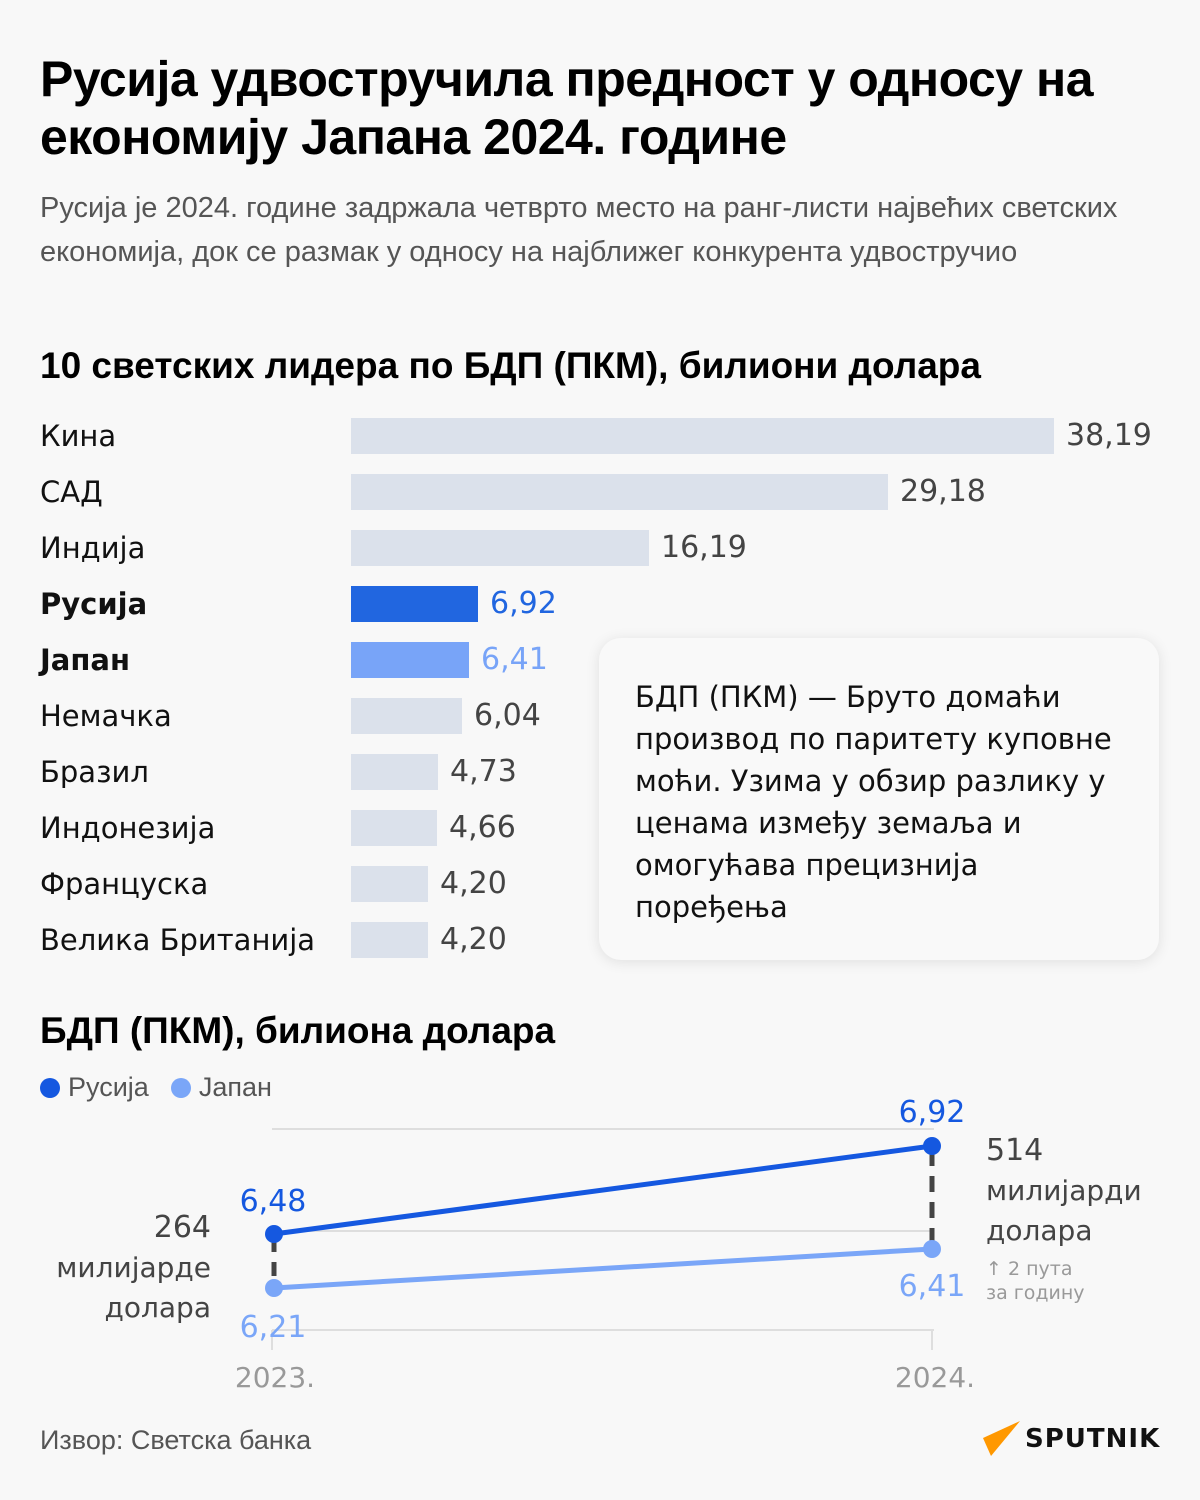 This screenshot has height=1500, width=1200. Describe the element at coordinates (603, 1190) in the screenshot. I see `series-line-russia` at that location.